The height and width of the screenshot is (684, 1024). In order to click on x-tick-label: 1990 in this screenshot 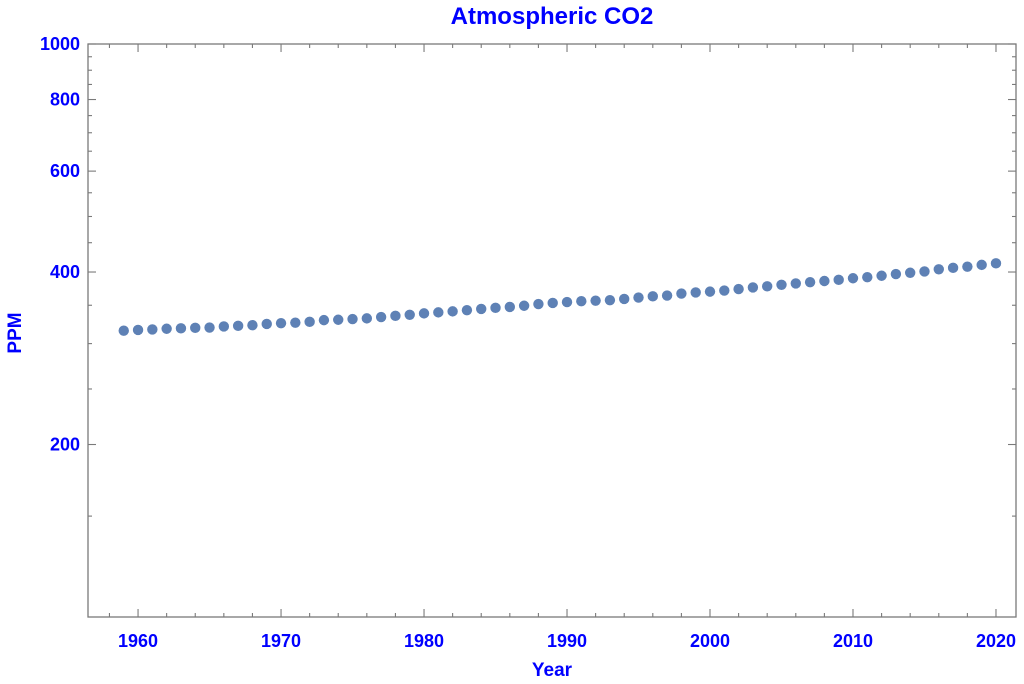, I will do `click(567, 641)`.